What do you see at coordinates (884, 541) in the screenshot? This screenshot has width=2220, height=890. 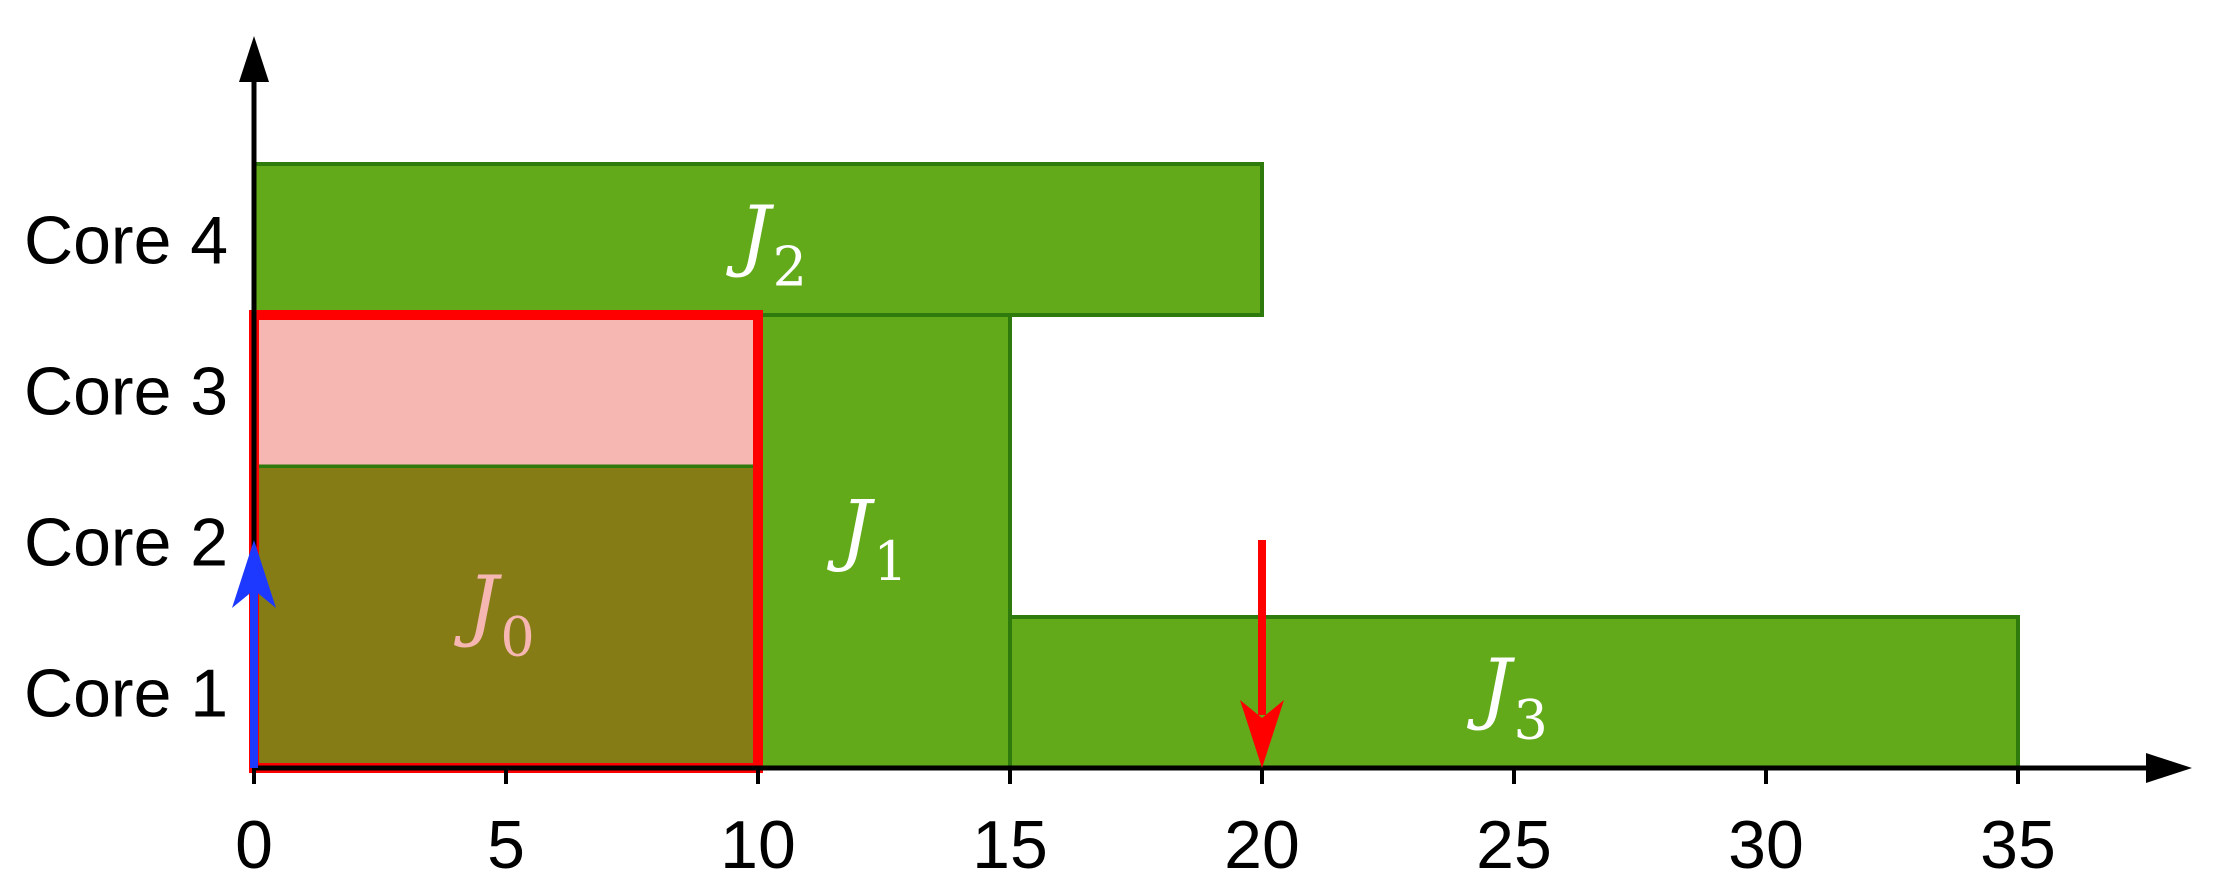 I see `job-block-j1` at bounding box center [884, 541].